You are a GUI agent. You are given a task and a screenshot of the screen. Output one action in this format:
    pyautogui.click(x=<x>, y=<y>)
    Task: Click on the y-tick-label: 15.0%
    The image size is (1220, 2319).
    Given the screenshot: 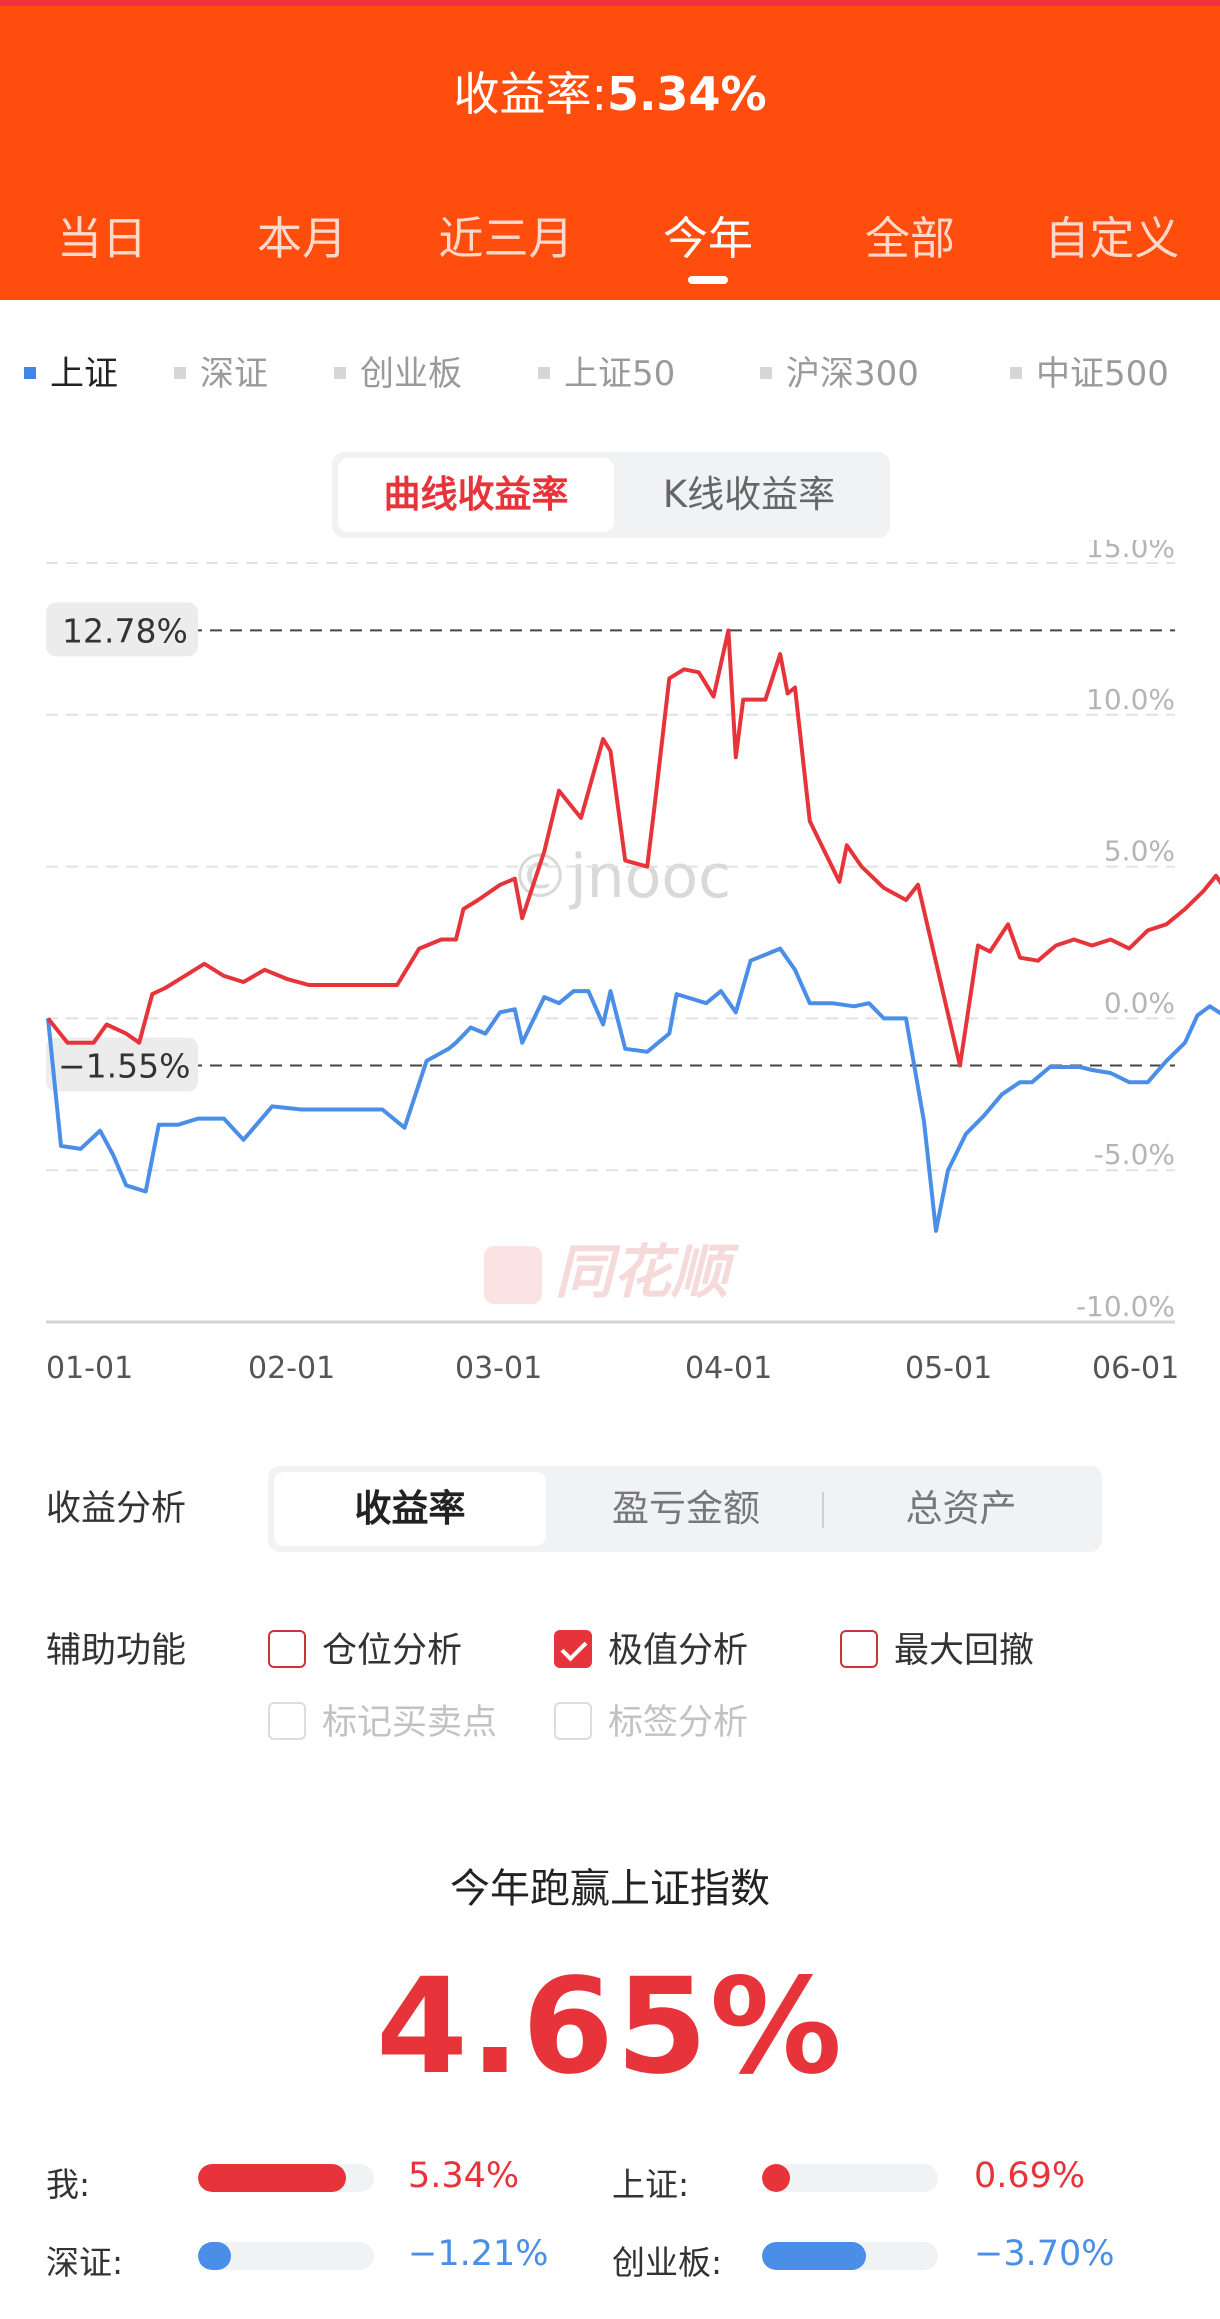 What is the action you would take?
    pyautogui.click(x=1130, y=552)
    